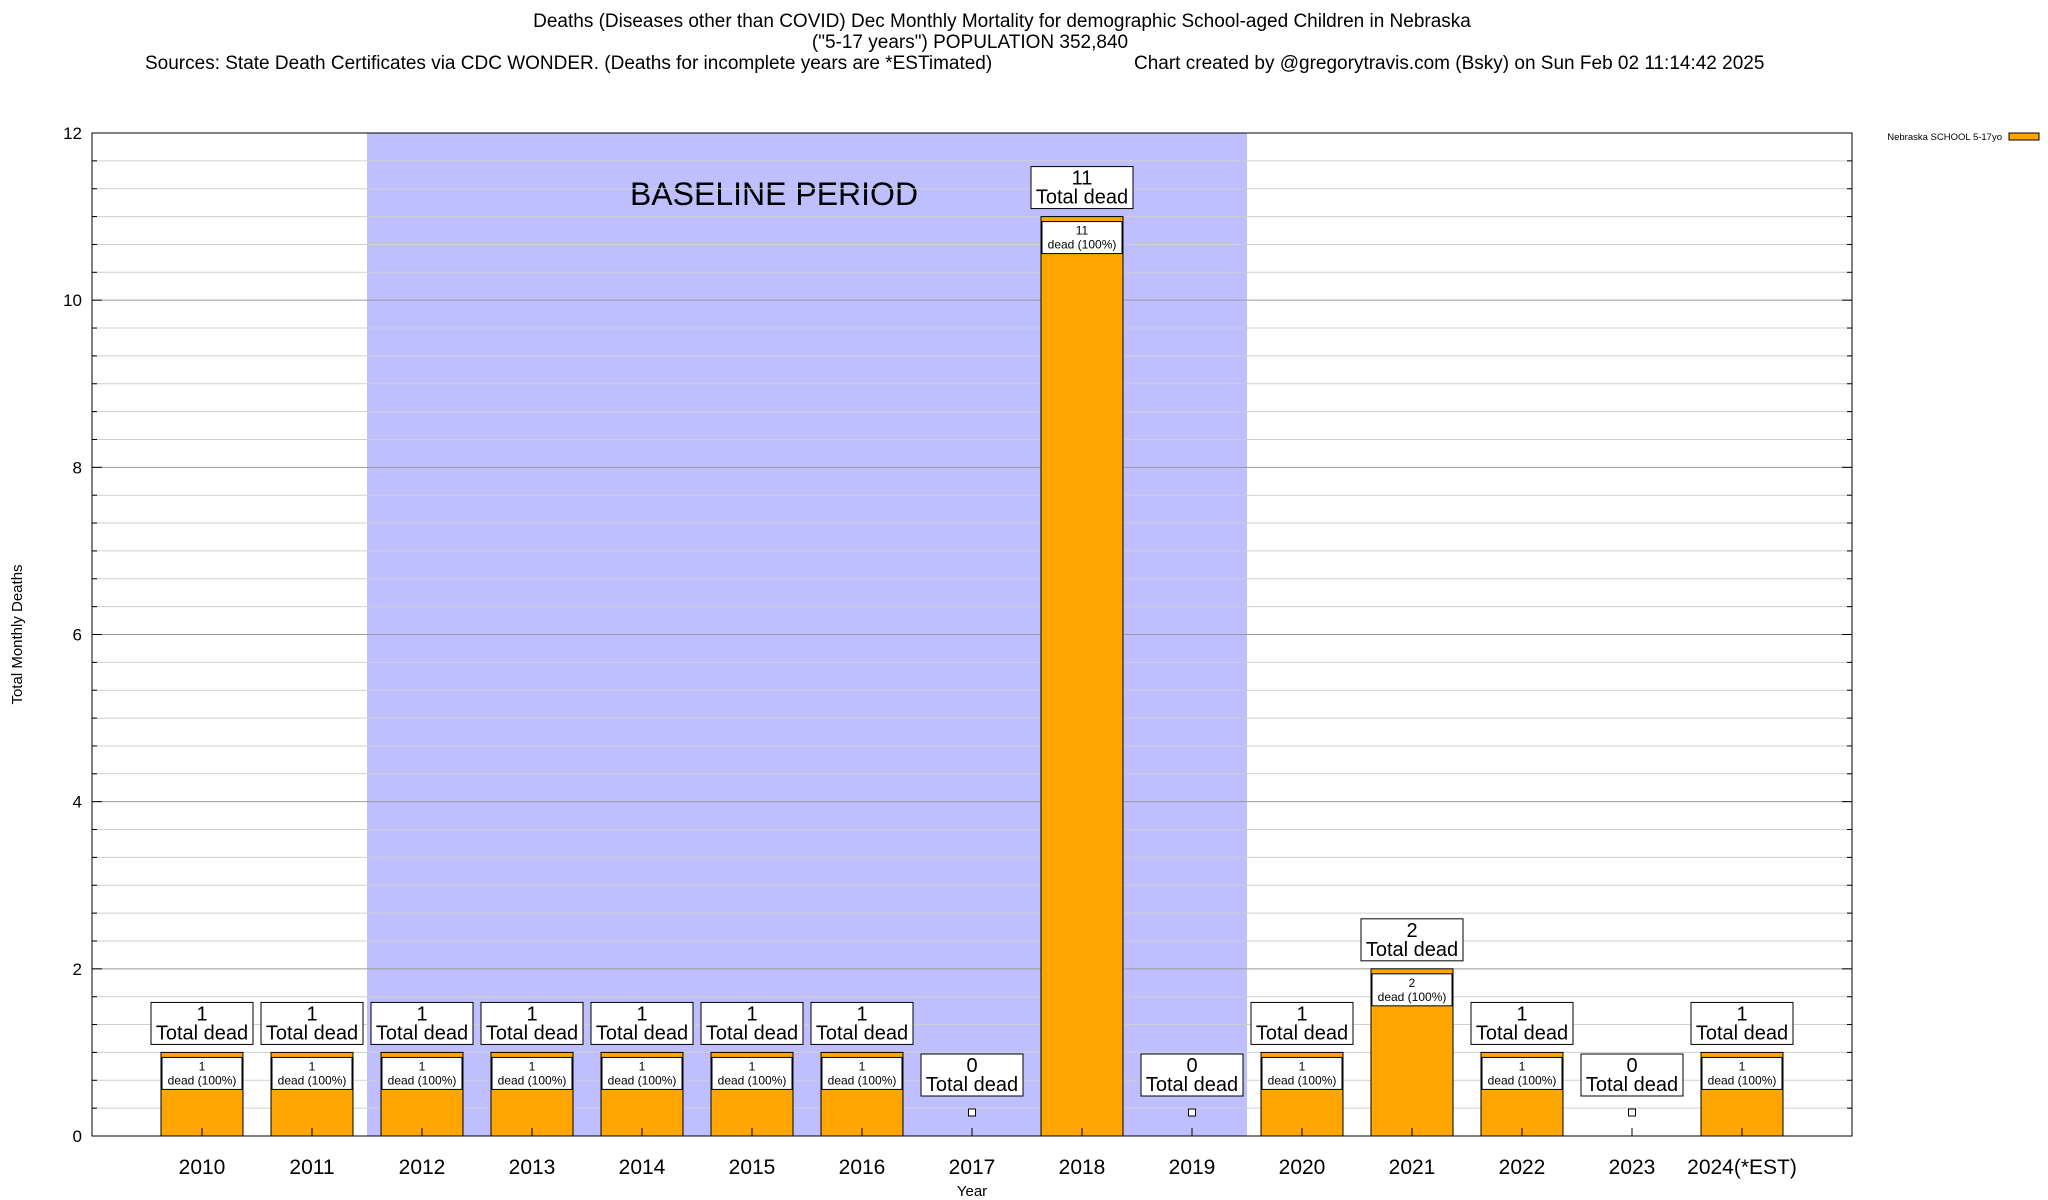 Image resolution: width=2048 pixels, height=1200 pixels. I want to click on y-tick-label: 6, so click(77, 635).